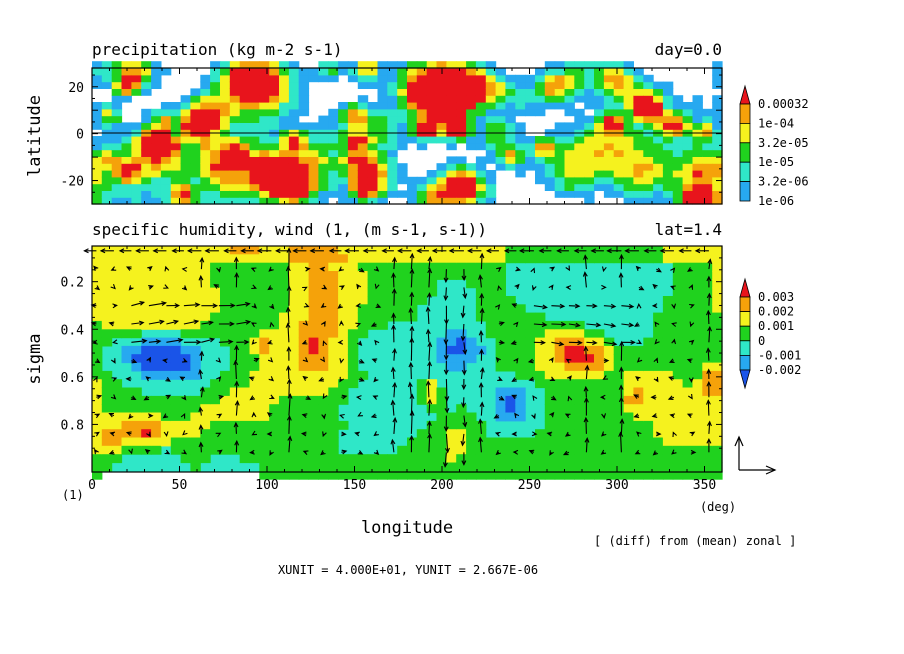 The height and width of the screenshot is (654, 904). What do you see at coordinates (704, 485) in the screenshot?
I see `x-tick-label: 350` at bounding box center [704, 485].